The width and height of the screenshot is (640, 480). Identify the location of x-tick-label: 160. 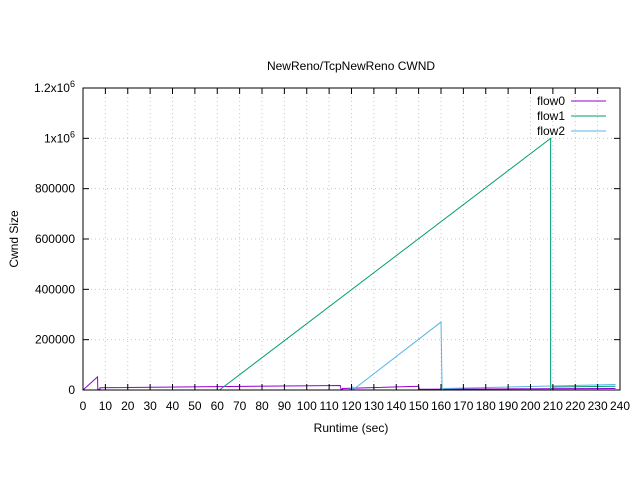
(441, 406).